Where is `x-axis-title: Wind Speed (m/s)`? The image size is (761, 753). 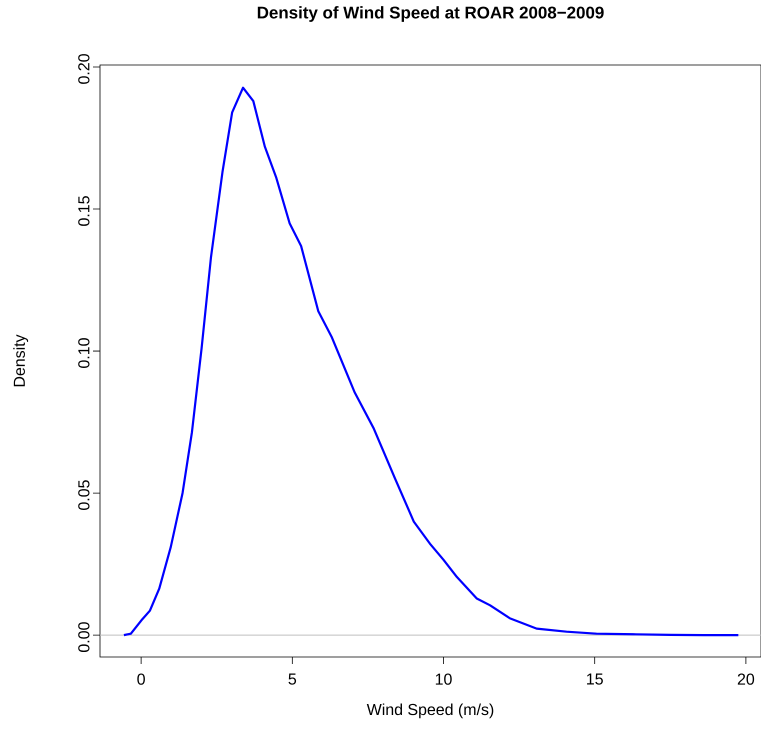
x-axis-title: Wind Speed (m/s) is located at coordinates (430, 710).